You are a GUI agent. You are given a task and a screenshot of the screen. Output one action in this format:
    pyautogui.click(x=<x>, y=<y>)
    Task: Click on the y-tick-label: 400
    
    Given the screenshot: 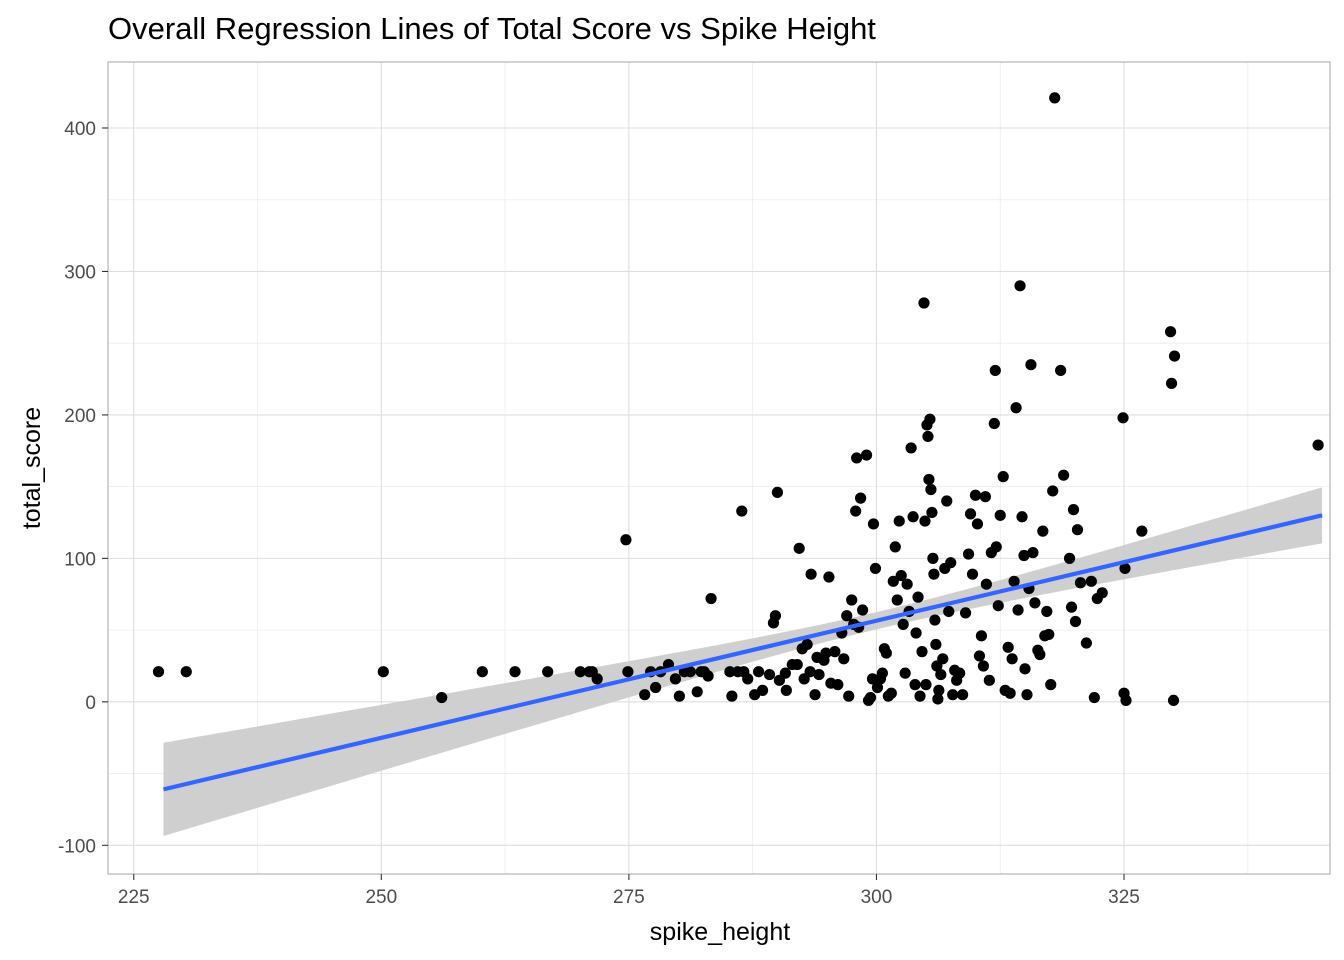 What is the action you would take?
    pyautogui.click(x=80, y=129)
    